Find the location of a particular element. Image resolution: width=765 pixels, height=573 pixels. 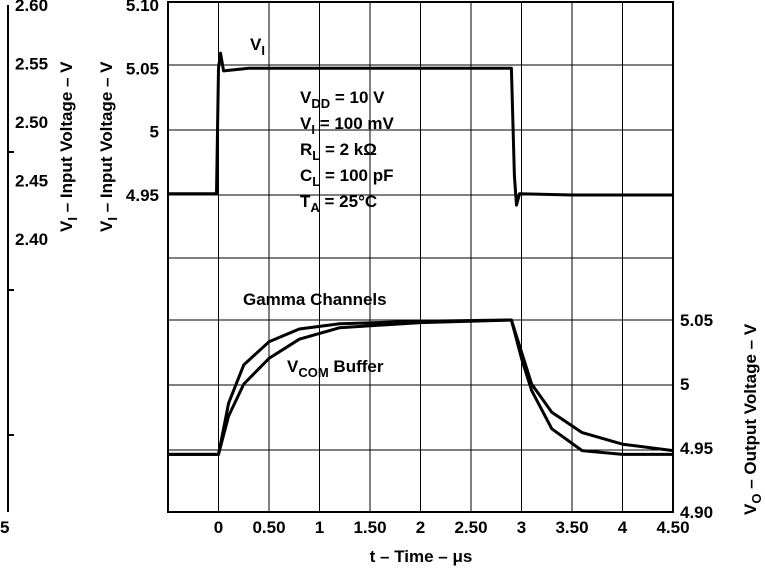

x-tick-label: 3 is located at coordinates (521, 527).